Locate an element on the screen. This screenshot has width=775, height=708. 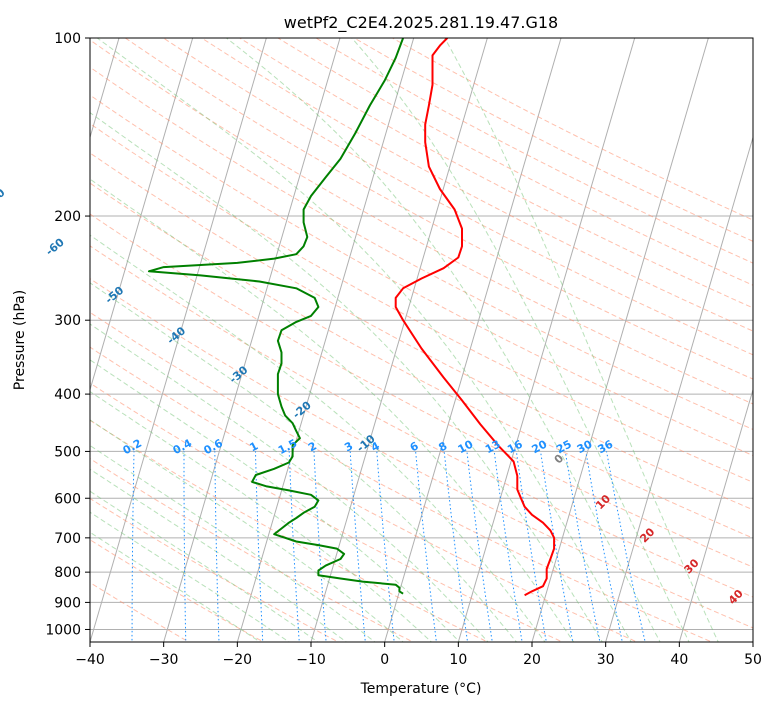
chart-title: wetPf2_C2E4.2025.281.19.47.G18 is located at coordinates (421, 23).